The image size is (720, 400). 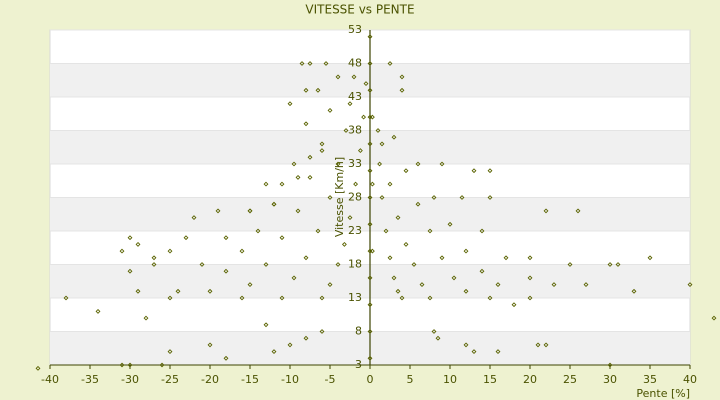 I want to click on y-tick-label: 8, so click(x=358, y=331).